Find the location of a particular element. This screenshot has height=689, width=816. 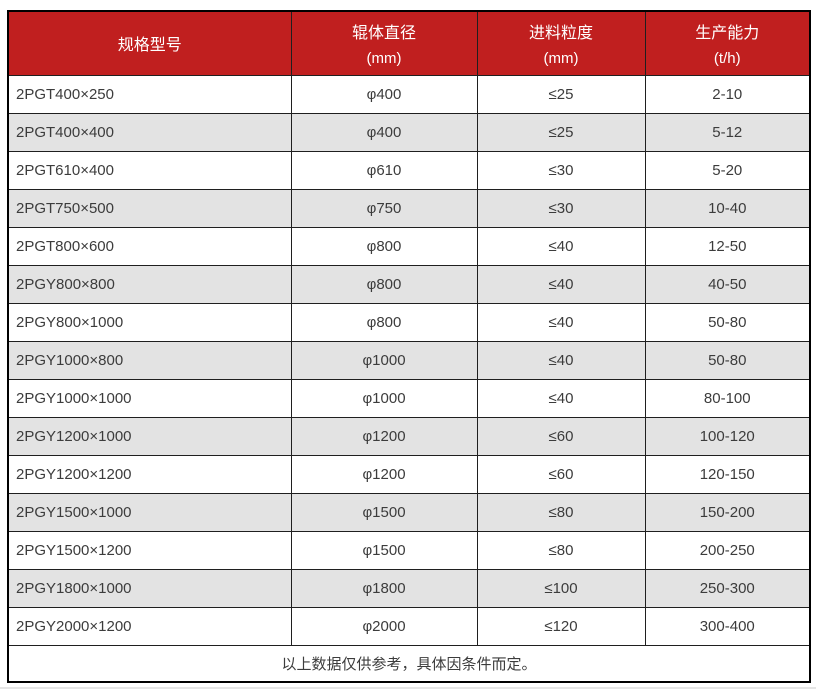

table-row: 2PGY1000×1000 φ1000 ≤40 80-100 is located at coordinates (409, 398).